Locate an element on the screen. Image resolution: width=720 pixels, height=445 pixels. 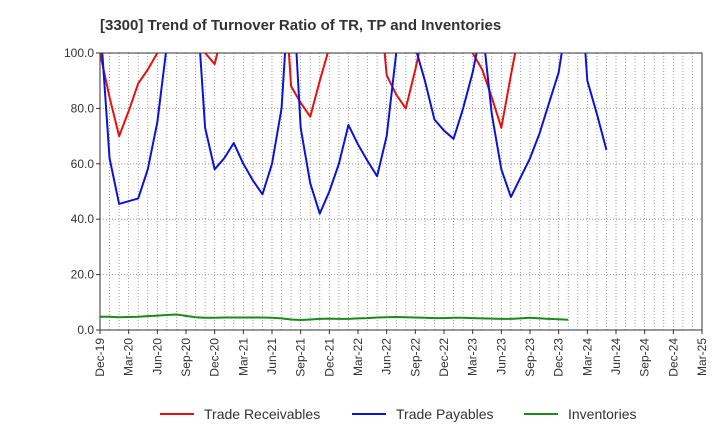
x-tick-label: Sep-21 is located at coordinates (301, 357).